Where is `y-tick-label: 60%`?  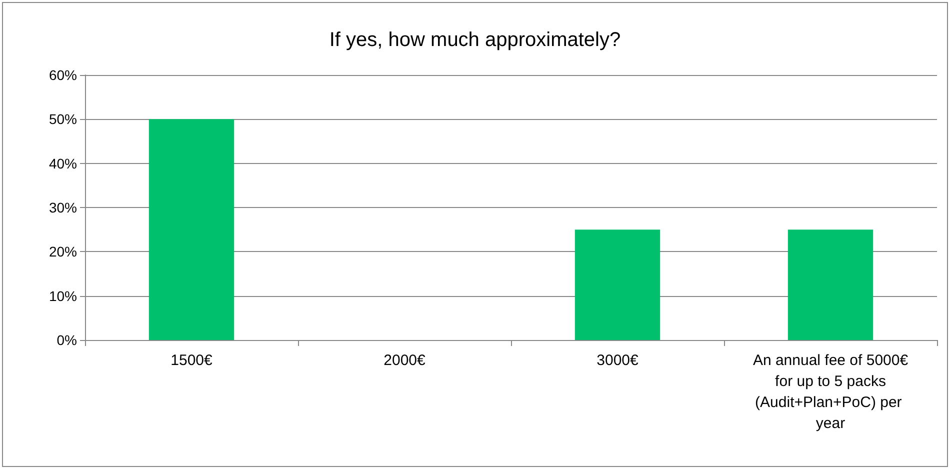
y-tick-label: 60% is located at coordinates (62, 75).